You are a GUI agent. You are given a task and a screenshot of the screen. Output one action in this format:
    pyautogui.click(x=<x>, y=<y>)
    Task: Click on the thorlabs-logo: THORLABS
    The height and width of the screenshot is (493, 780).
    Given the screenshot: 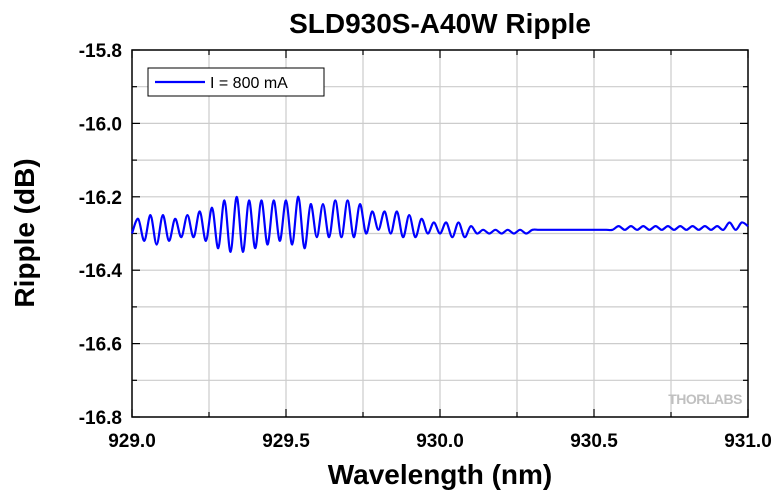 What is the action you would take?
    pyautogui.click(x=705, y=399)
    